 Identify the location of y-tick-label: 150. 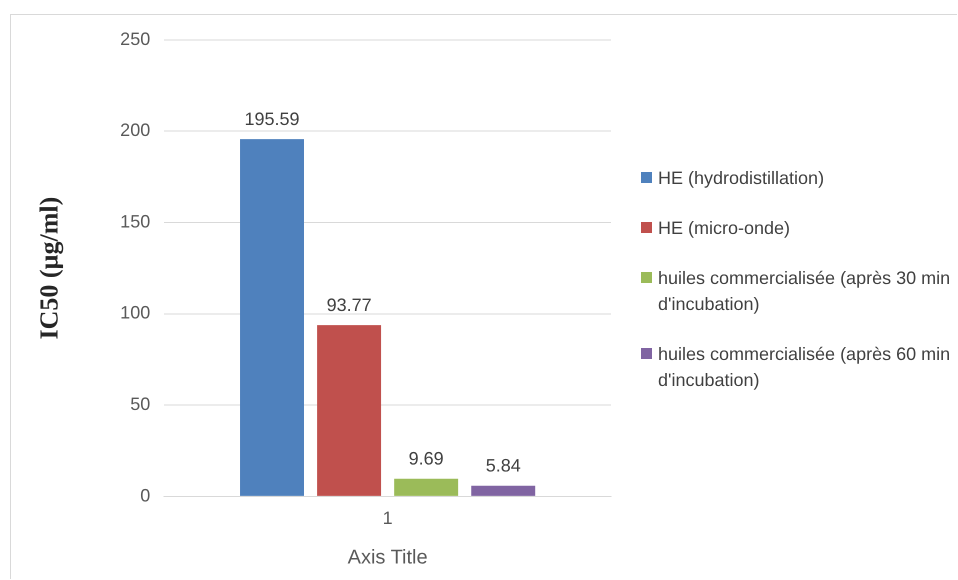
(135, 221).